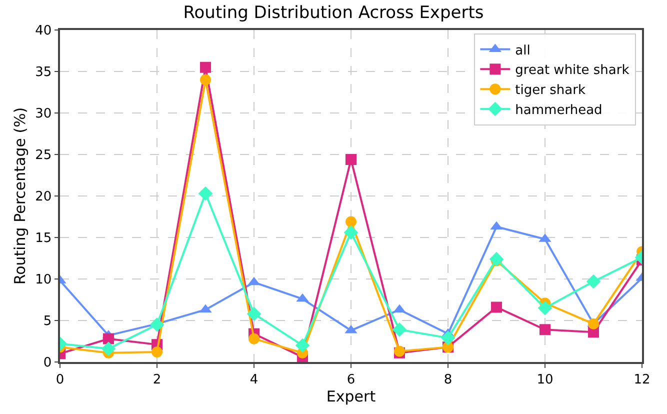 The width and height of the screenshot is (667, 414). Describe the element at coordinates (47, 322) in the screenshot. I see `y-tick-label: 5` at that location.